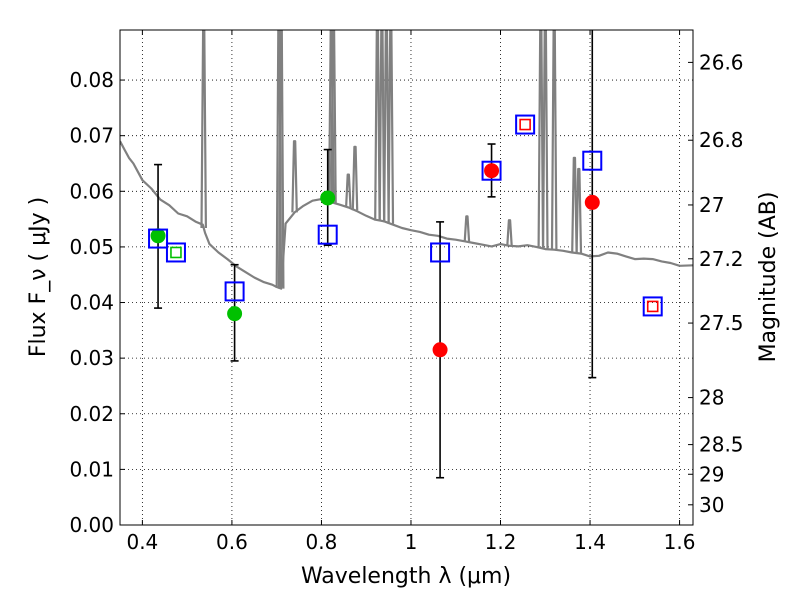 The width and height of the screenshot is (800, 600). I want to click on y-tick-label: 0.08, so click(91, 80).